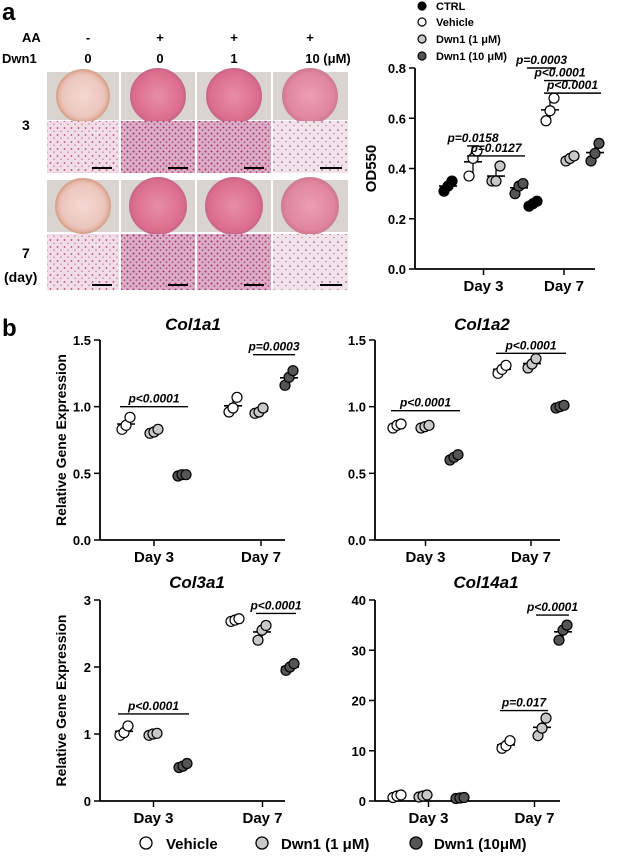  What do you see at coordinates (26, 253) in the screenshot?
I see `row-label-day7: 7` at bounding box center [26, 253].